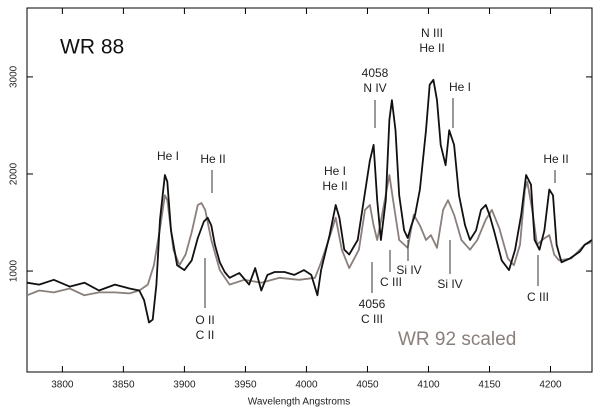  What do you see at coordinates (428, 385) in the screenshot?
I see `x-tick-label: 4100` at bounding box center [428, 385].